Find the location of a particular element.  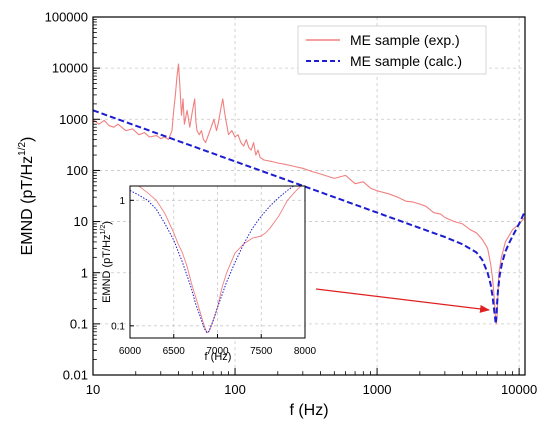

inset-y-ticks: 10.1 is located at coordinates (122, 264).